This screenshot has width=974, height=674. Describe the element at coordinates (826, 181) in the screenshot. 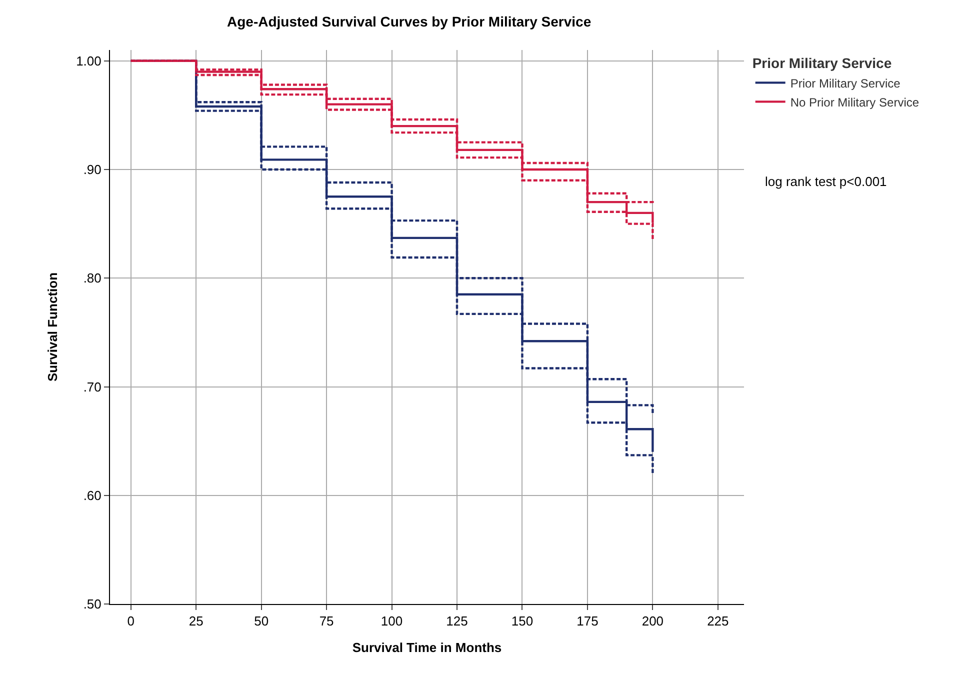

I see `text: log rank test p<0.001` at that location.